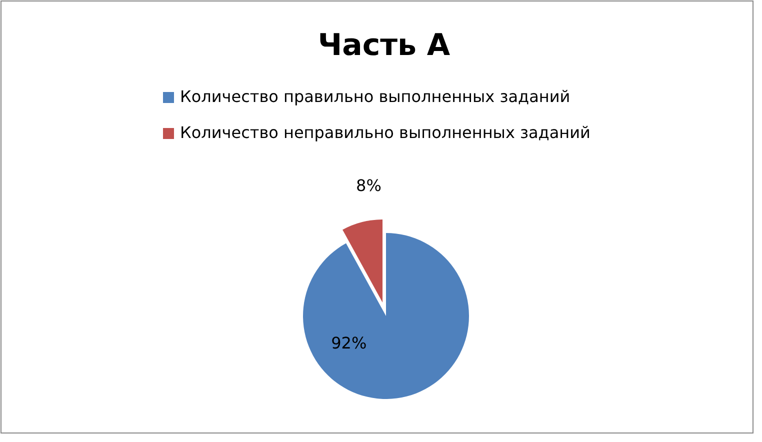 The height and width of the screenshot is (442, 762). Describe the element at coordinates (385, 132) in the screenshot. I see `legend-label: Количество неправильно выполненных заданий` at that location.